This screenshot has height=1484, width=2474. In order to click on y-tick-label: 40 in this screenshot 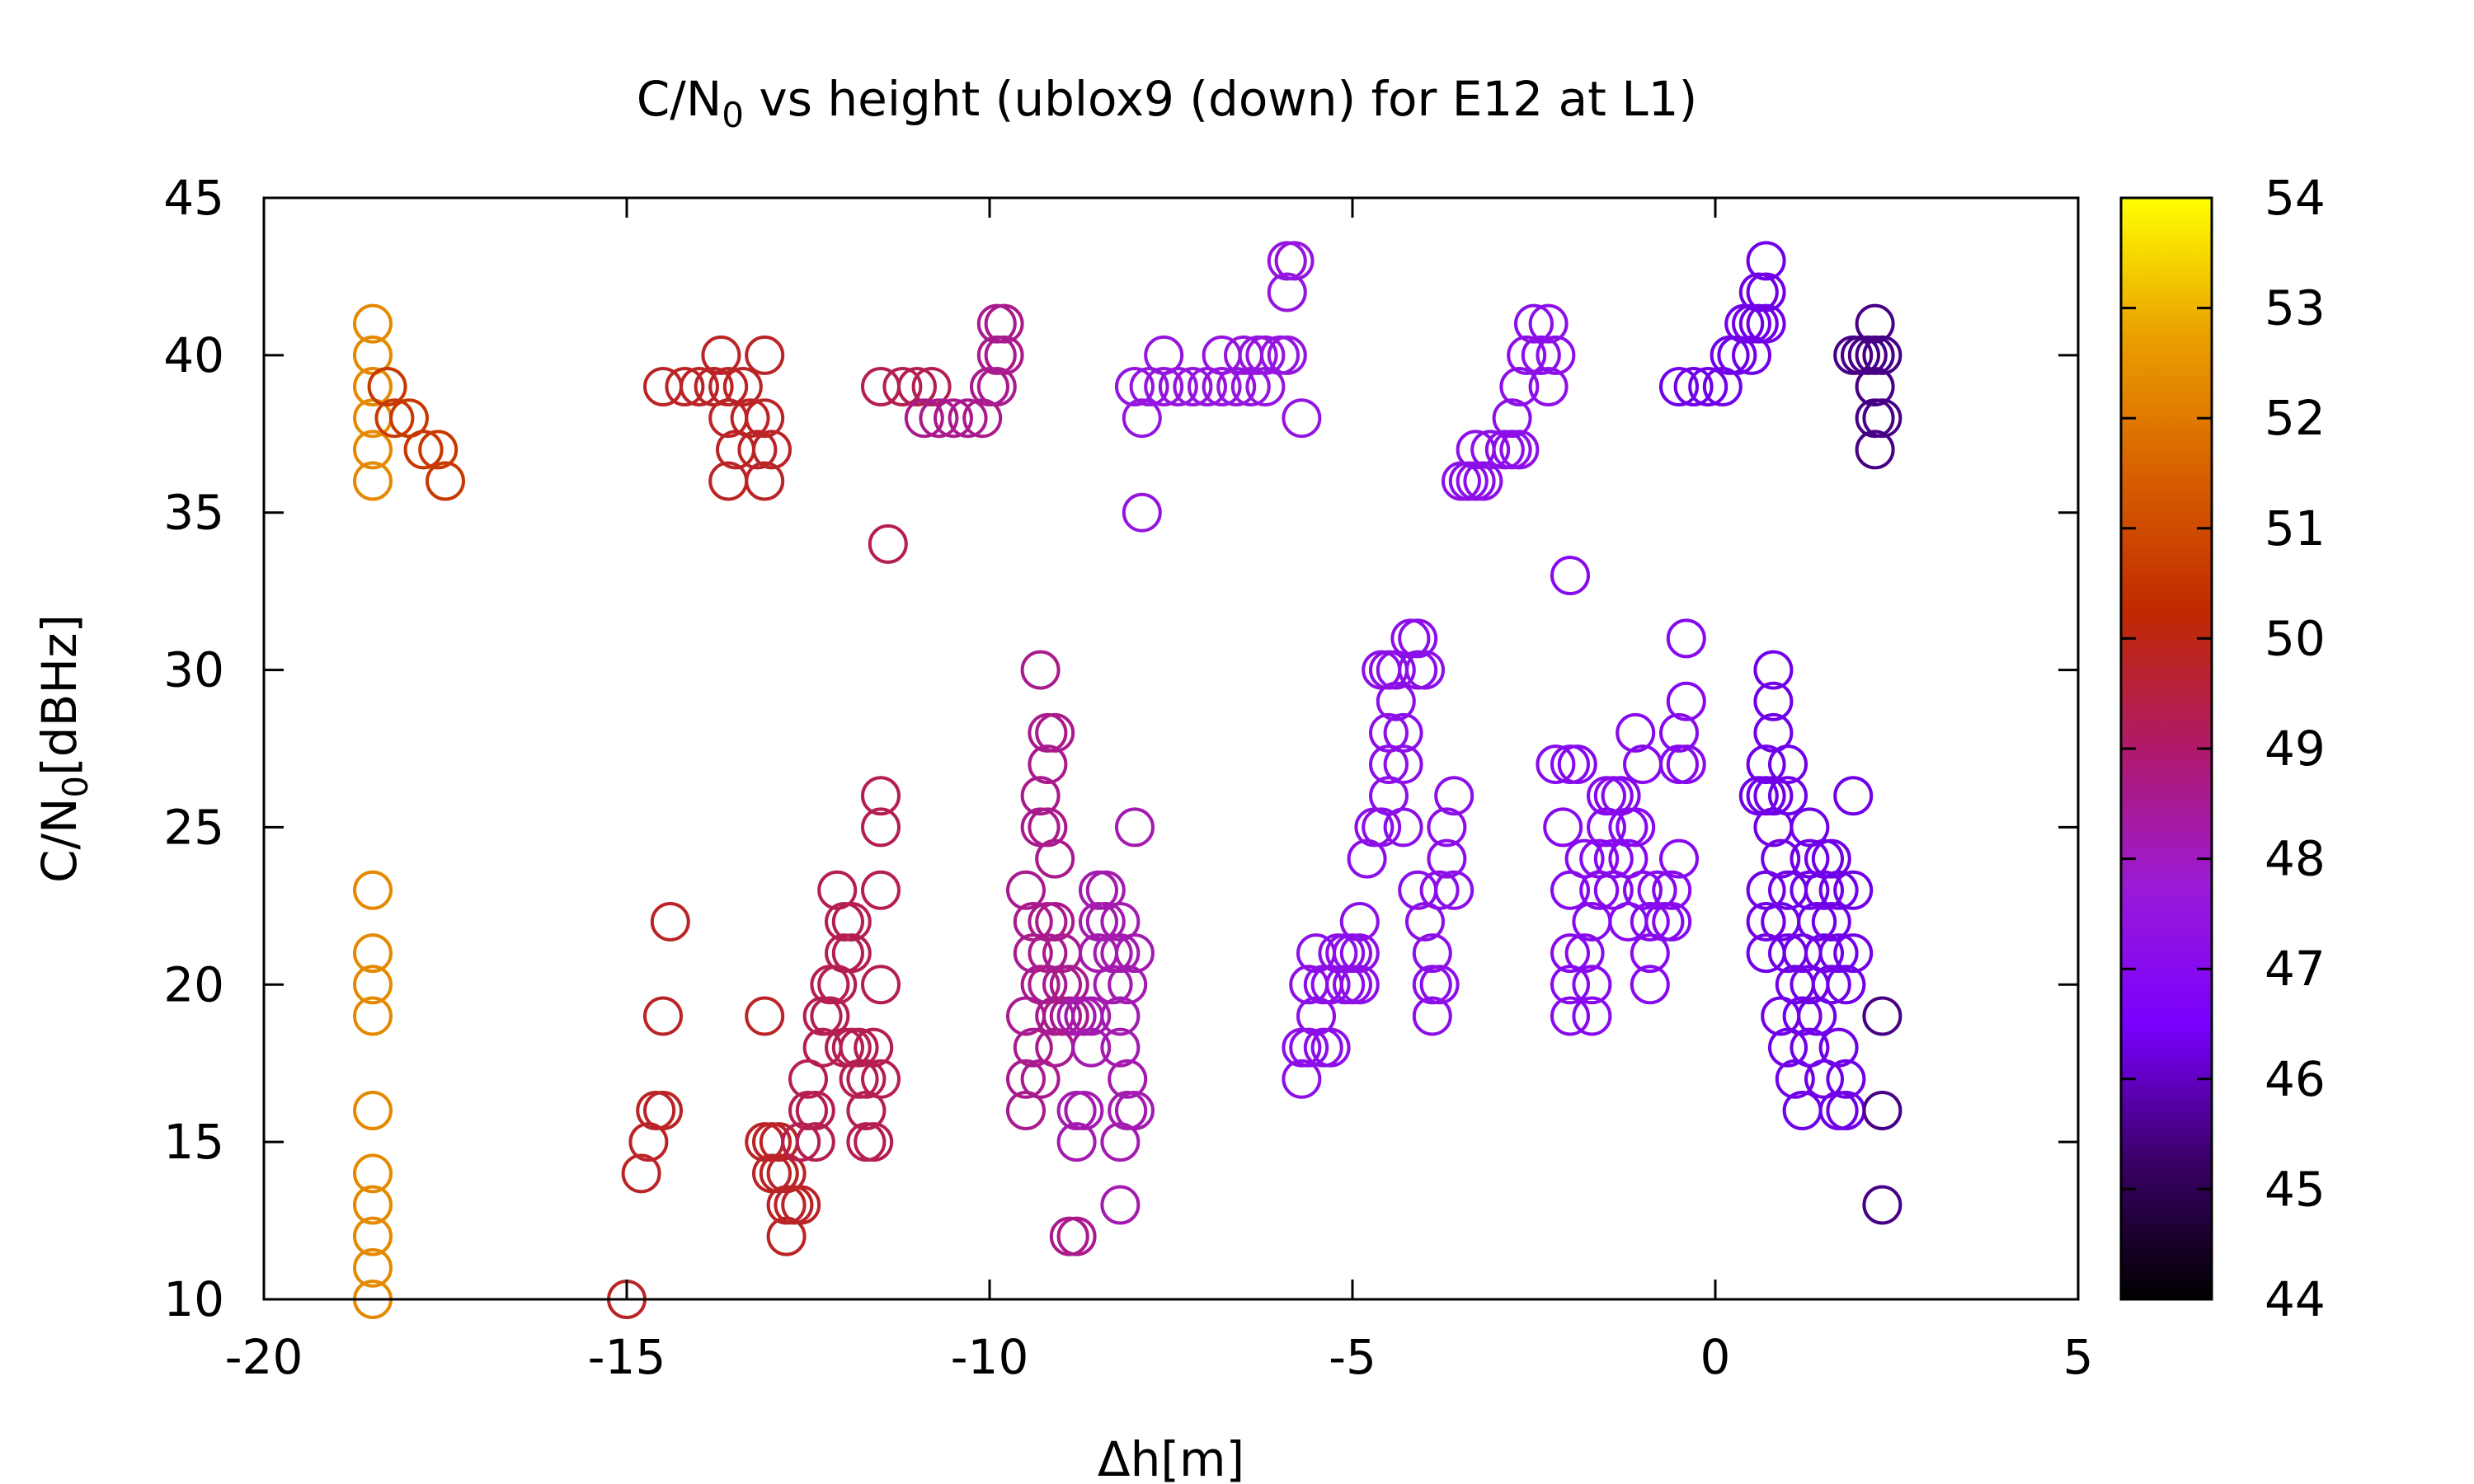, I will do `click(193, 355)`.